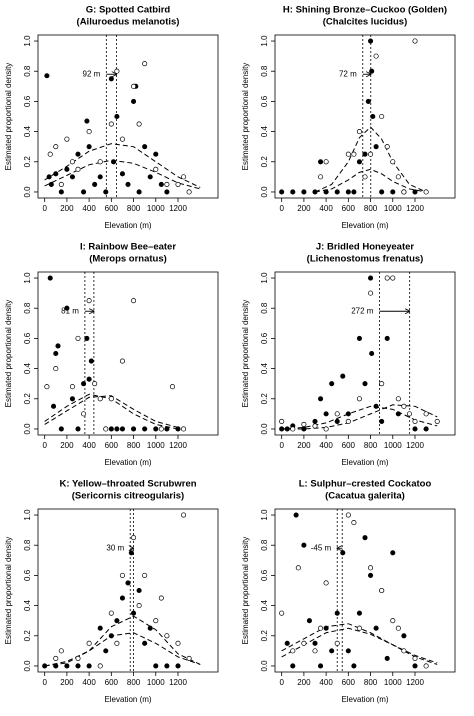 The image size is (474, 716). What do you see at coordinates (348, 73) in the screenshot?
I see `shift-label: 72 m` at bounding box center [348, 73].